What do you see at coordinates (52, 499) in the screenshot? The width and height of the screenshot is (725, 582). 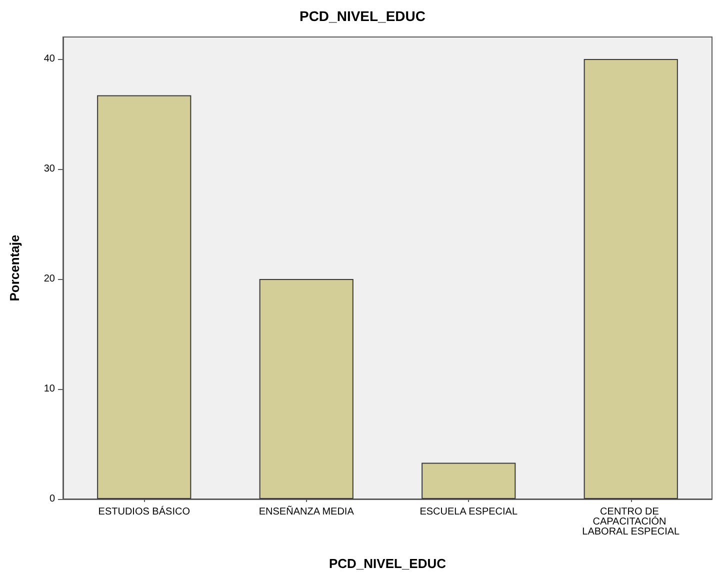 I see `y-tick-label: 0` at bounding box center [52, 499].